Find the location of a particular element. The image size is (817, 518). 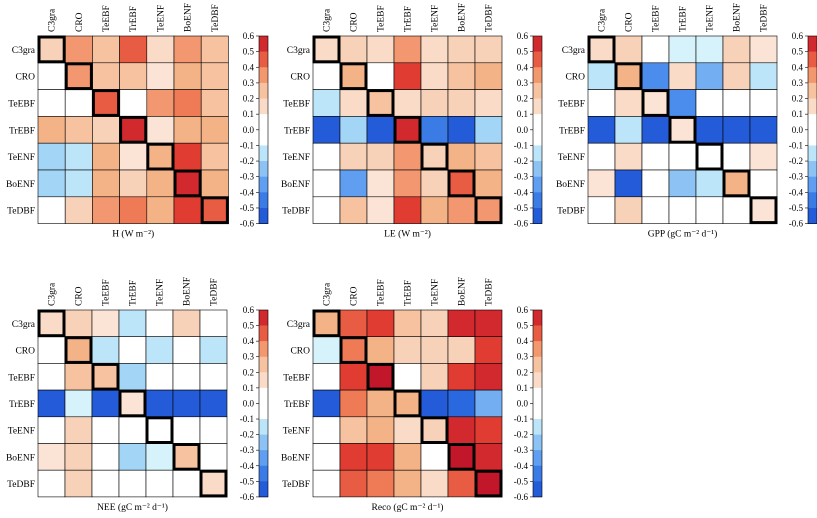

colorbar-tick-label: 0.2 is located at coordinates (522, 372).